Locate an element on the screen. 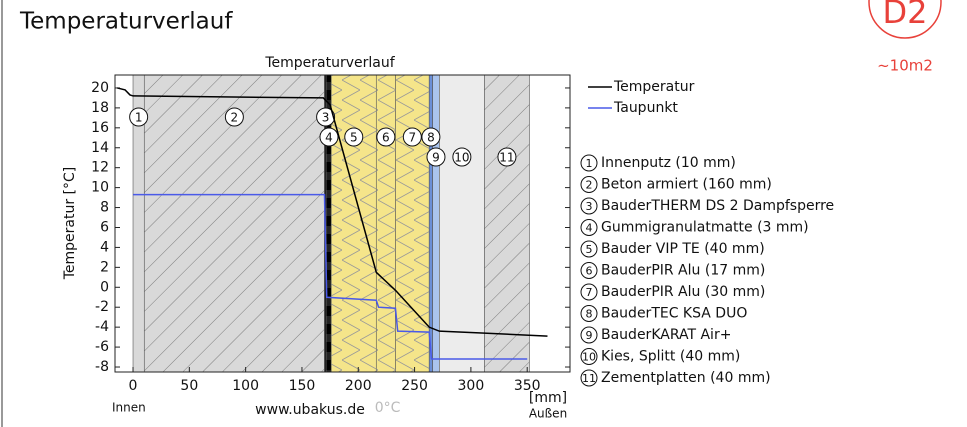 This screenshot has width=967, height=427. y-tick-label: -4 is located at coordinates (102, 327).